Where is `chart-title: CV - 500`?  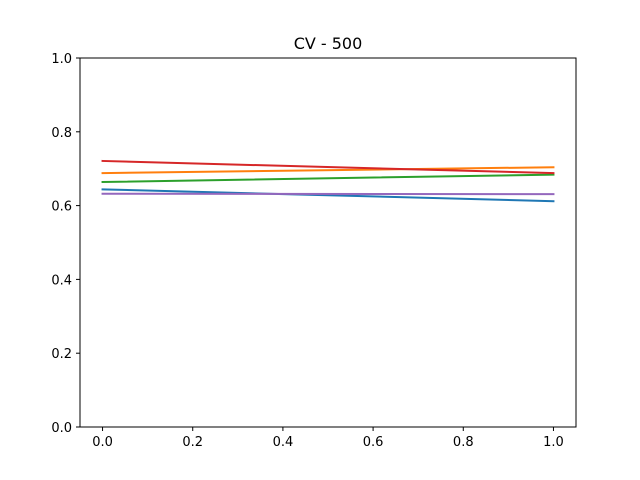 chart-title: CV - 500 is located at coordinates (328, 43).